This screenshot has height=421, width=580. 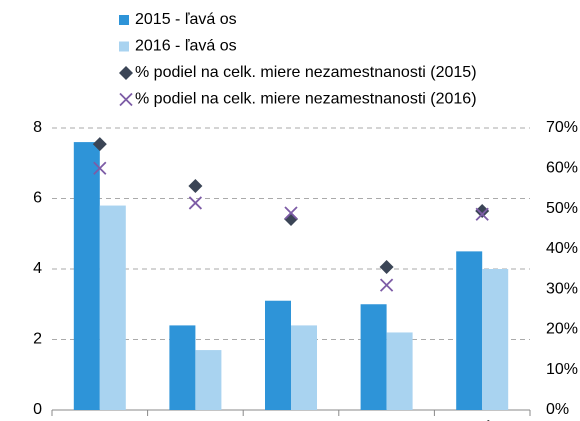 I want to click on y2-tick-label: 30%, so click(x=562, y=288).